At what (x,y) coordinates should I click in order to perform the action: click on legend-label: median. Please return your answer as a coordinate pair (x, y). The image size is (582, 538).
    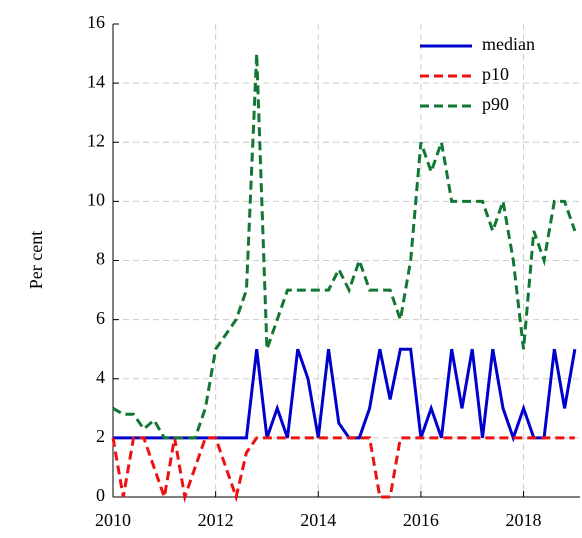
    Looking at the image, I should click on (508, 44).